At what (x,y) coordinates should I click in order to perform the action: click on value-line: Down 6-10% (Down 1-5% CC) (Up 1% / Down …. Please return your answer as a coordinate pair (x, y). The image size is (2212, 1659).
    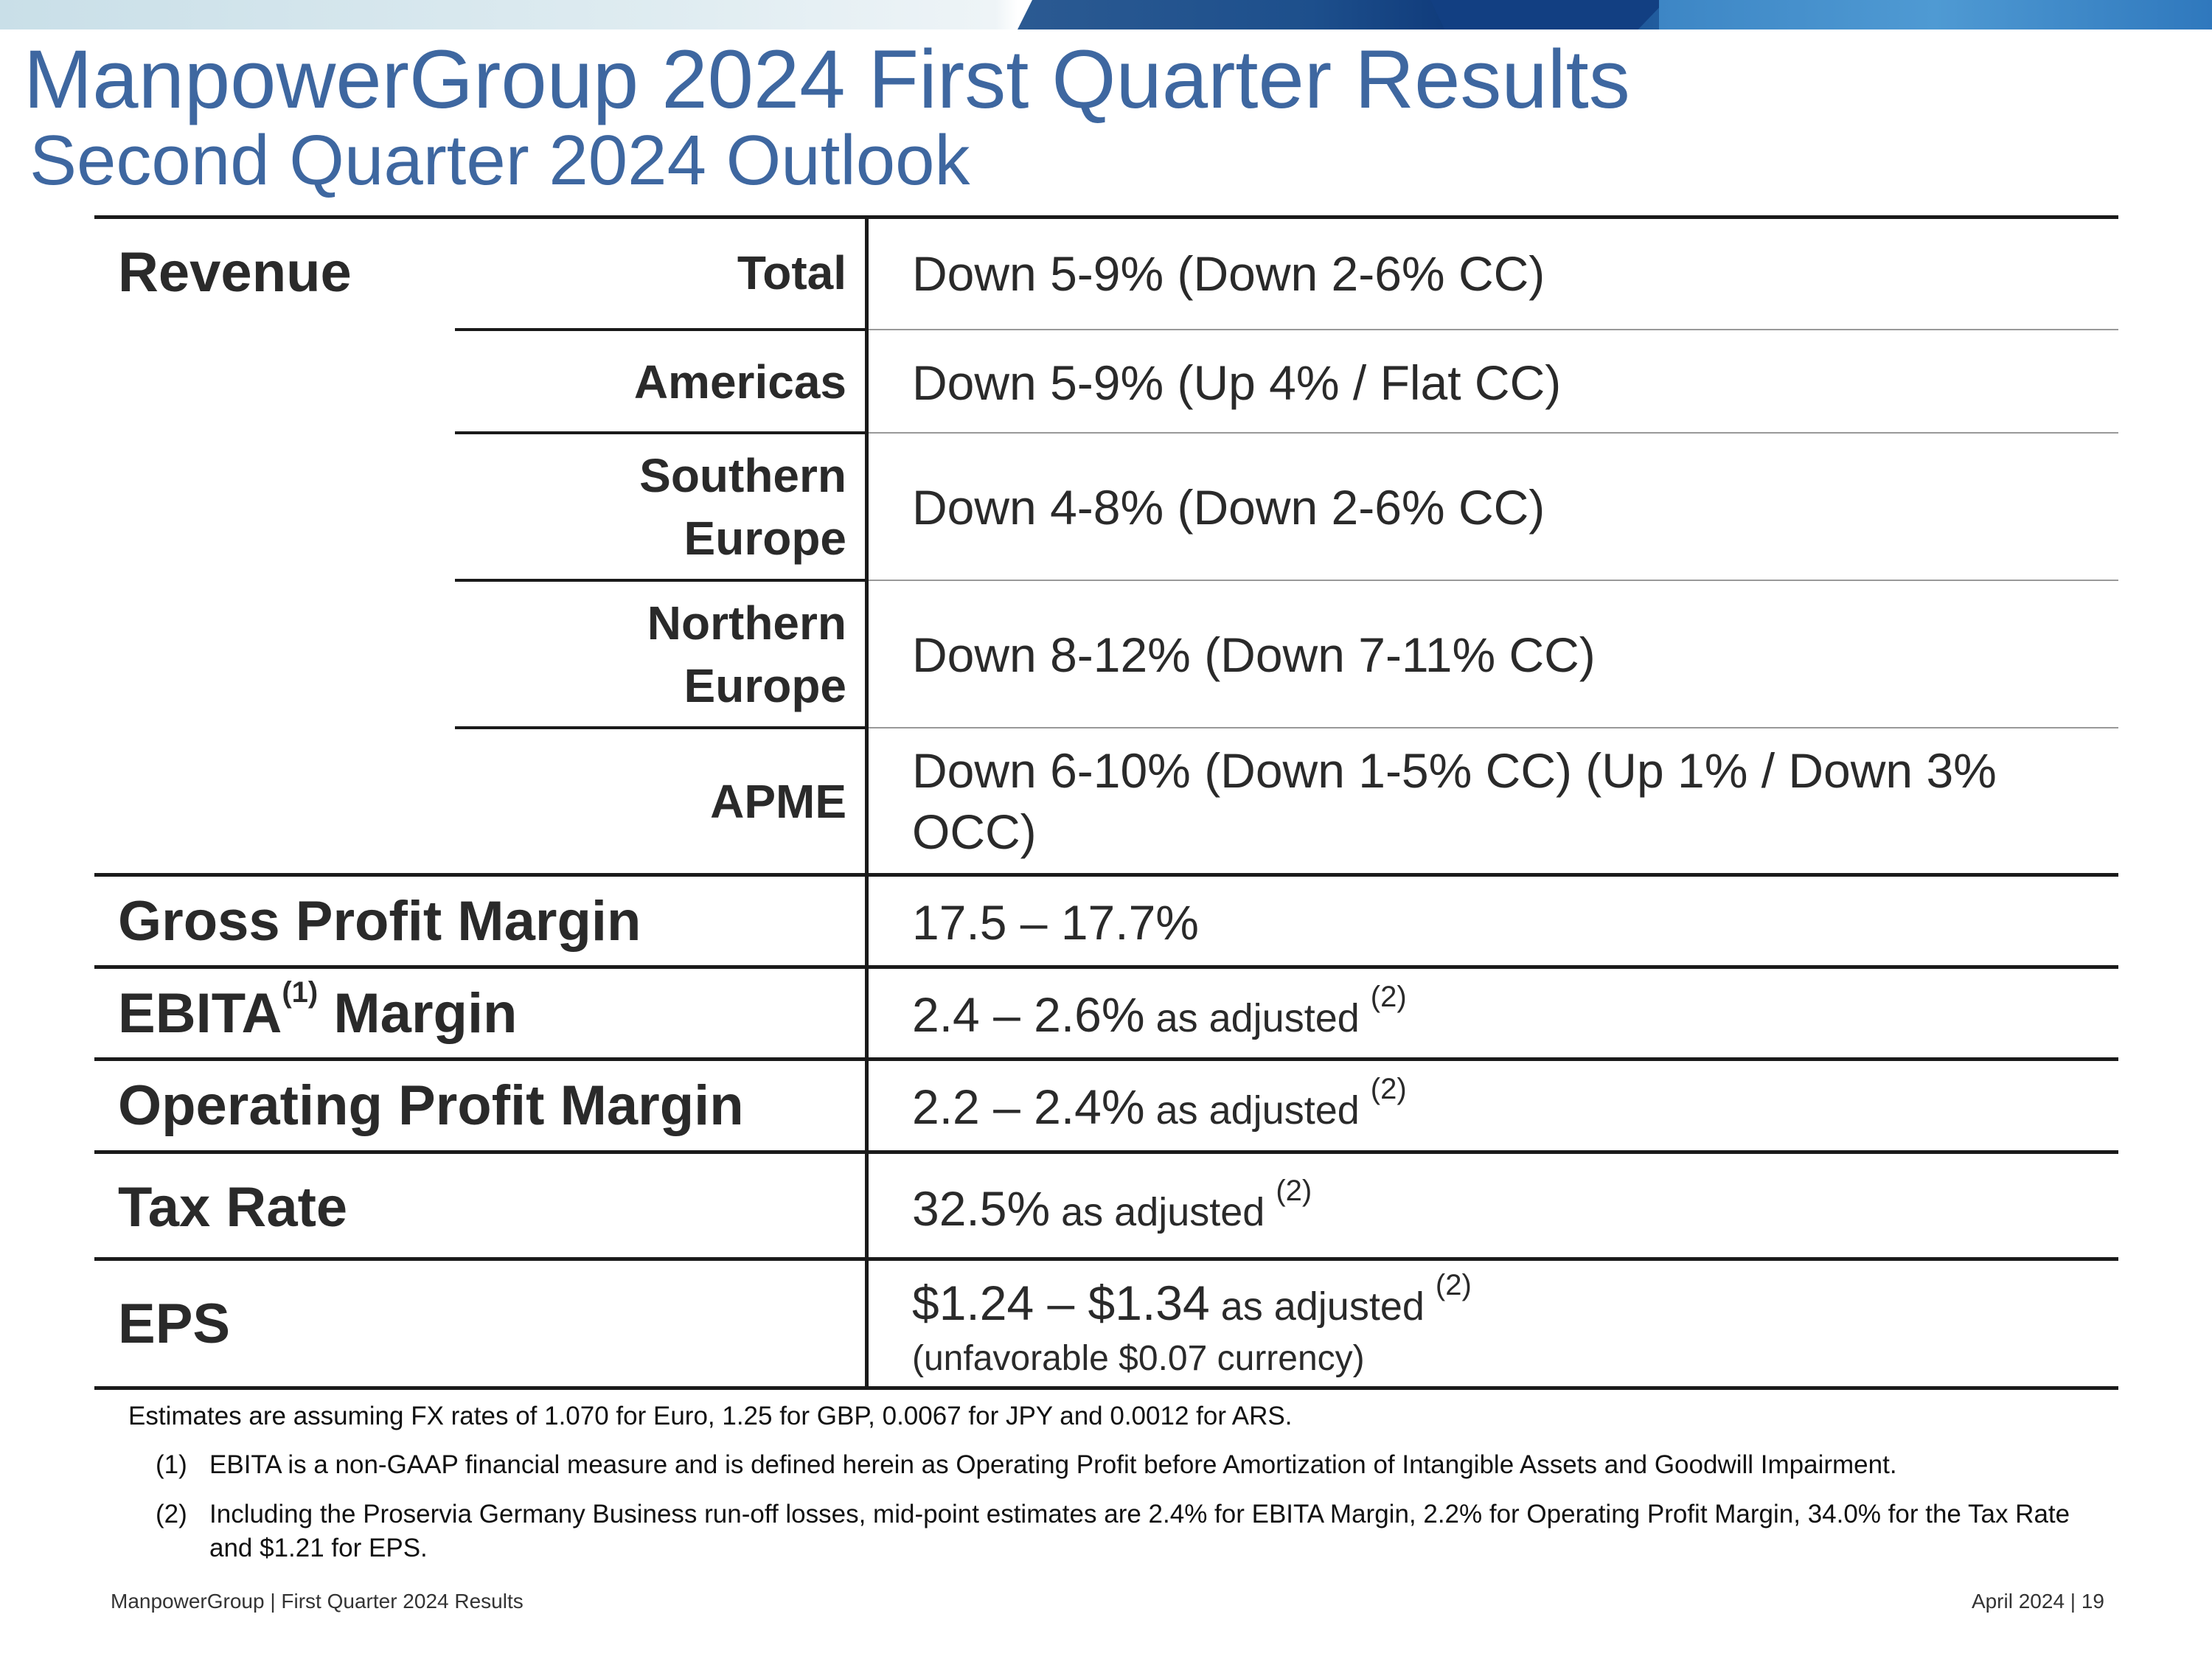
    Looking at the image, I should click on (1454, 770).